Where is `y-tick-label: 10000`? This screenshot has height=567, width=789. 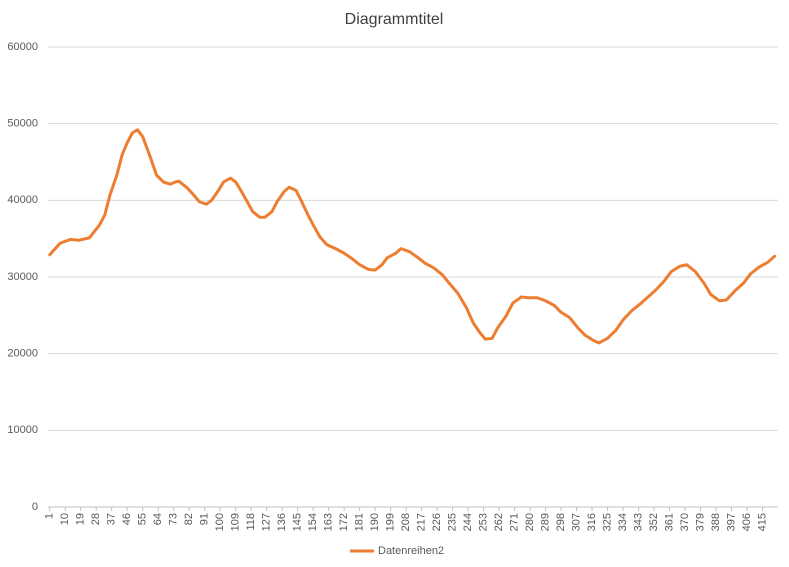 y-tick-label: 10000 is located at coordinates (22, 430).